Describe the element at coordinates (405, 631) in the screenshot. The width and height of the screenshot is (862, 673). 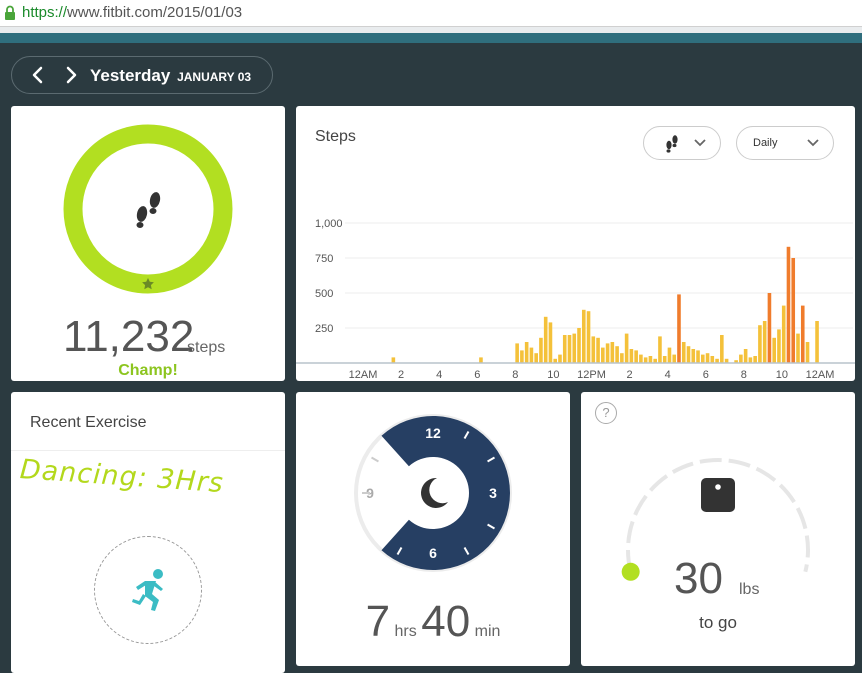
I see `sleep-hours-unit: hrs` at that location.